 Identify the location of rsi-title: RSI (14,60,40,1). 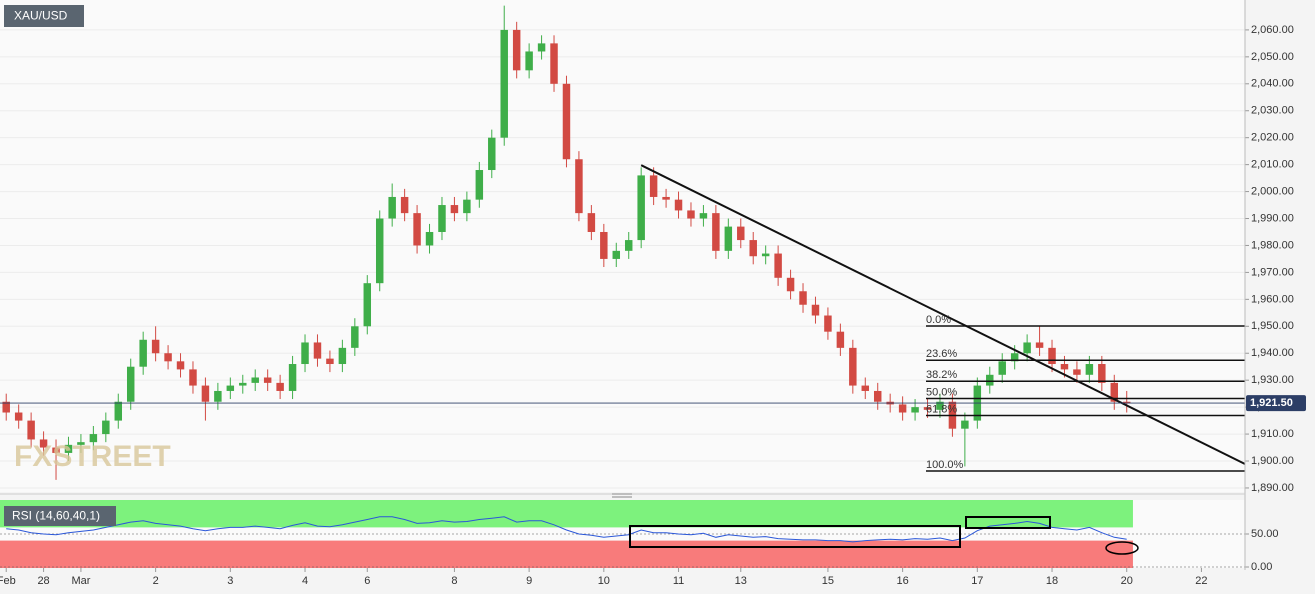
(56, 516).